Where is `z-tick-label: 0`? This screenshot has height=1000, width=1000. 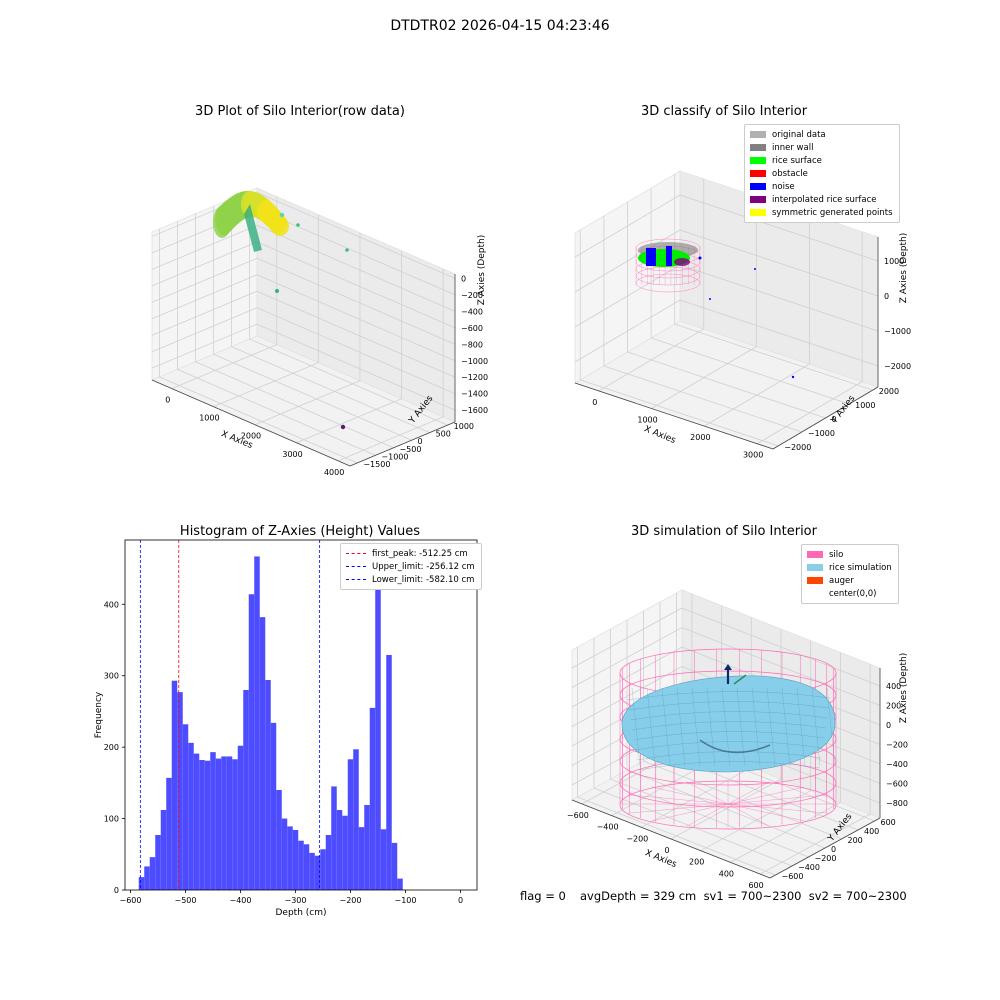
z-tick-label: 0 is located at coordinates (463, 278).